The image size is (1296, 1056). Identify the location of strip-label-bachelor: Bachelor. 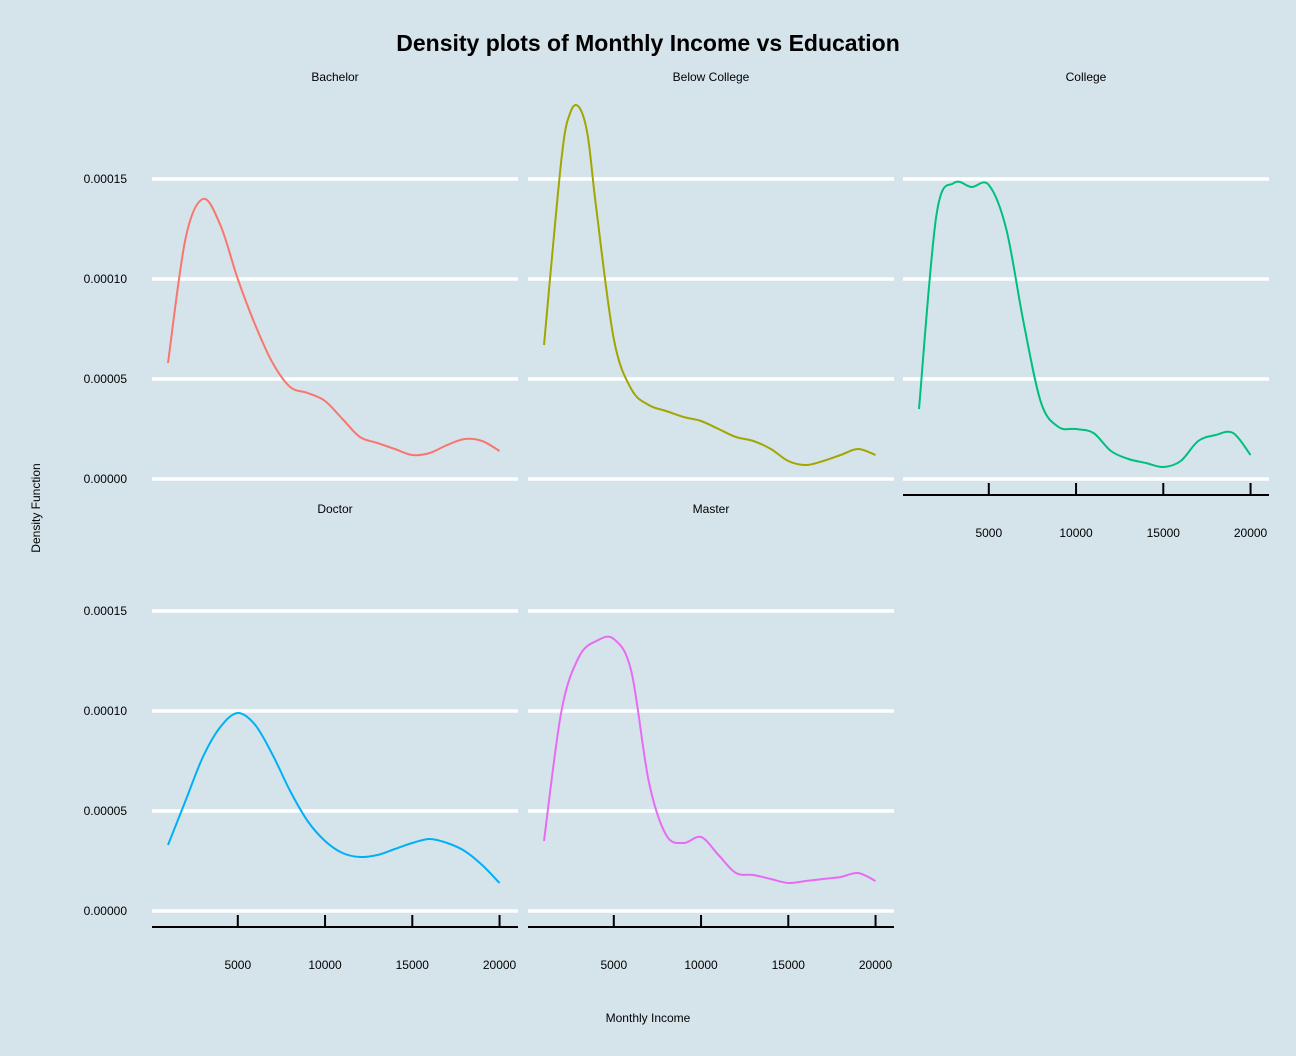
(334, 77).